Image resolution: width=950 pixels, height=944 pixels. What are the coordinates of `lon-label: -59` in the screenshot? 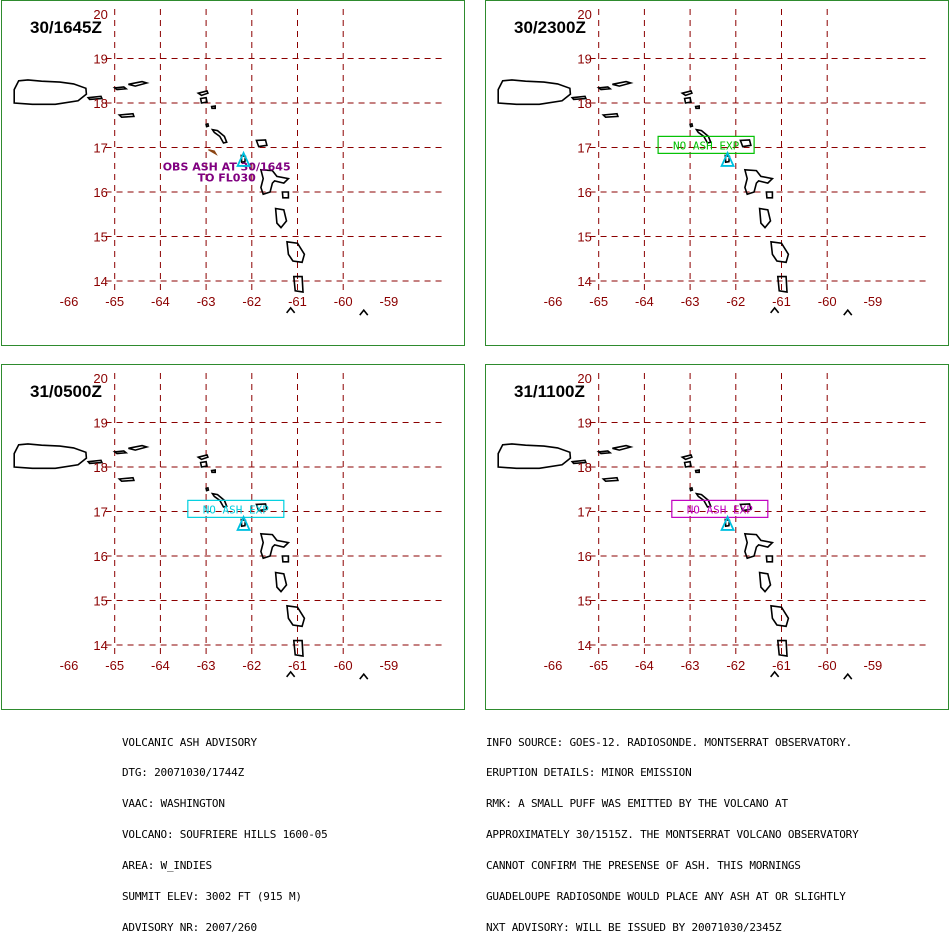 It's located at (389, 301).